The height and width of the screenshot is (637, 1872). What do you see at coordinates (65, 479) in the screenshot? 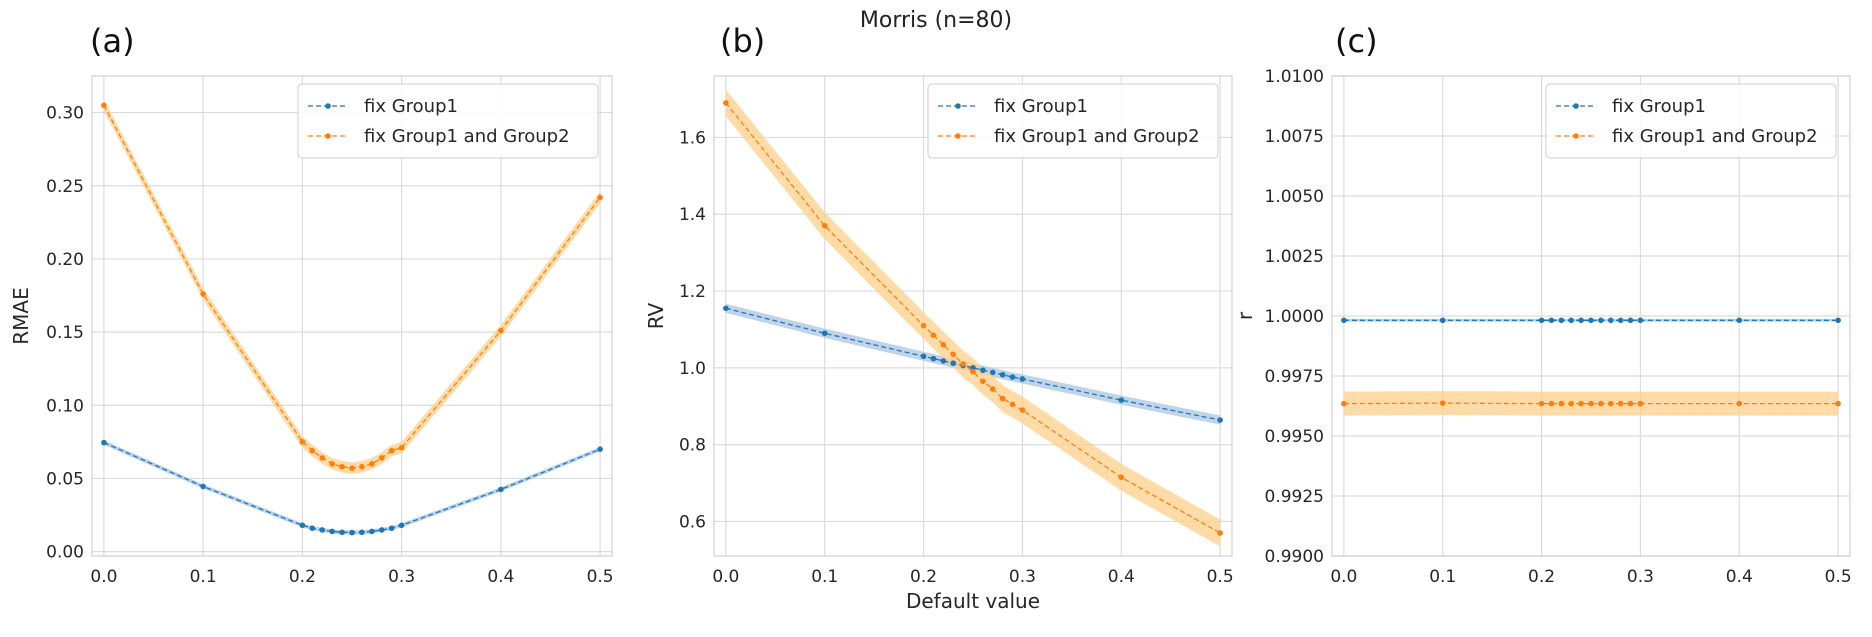
I see `y-tick-label: 0.05` at bounding box center [65, 479].